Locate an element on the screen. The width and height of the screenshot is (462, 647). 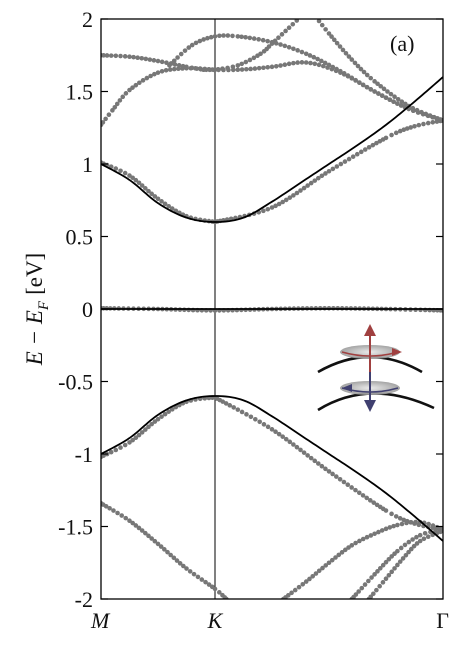
y-tick-label: 2 is located at coordinates (87, 19).